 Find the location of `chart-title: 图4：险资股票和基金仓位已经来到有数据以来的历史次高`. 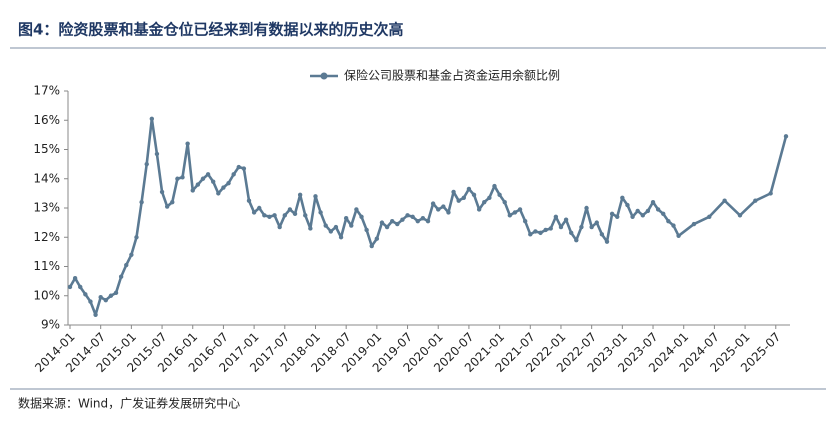

chart-title: 图4：险资股票和基金仓位已经来到有数据以来的历史次高 is located at coordinates (210, 30).